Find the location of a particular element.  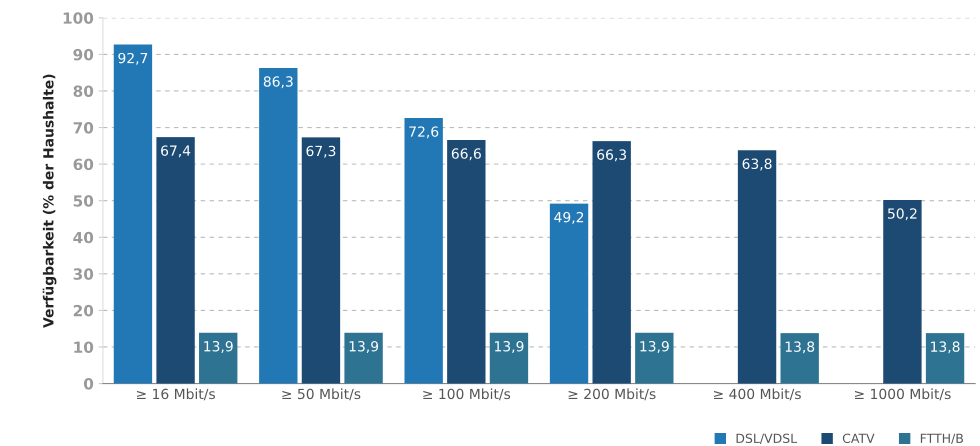

y-tick-label: 30 is located at coordinates (84, 274).